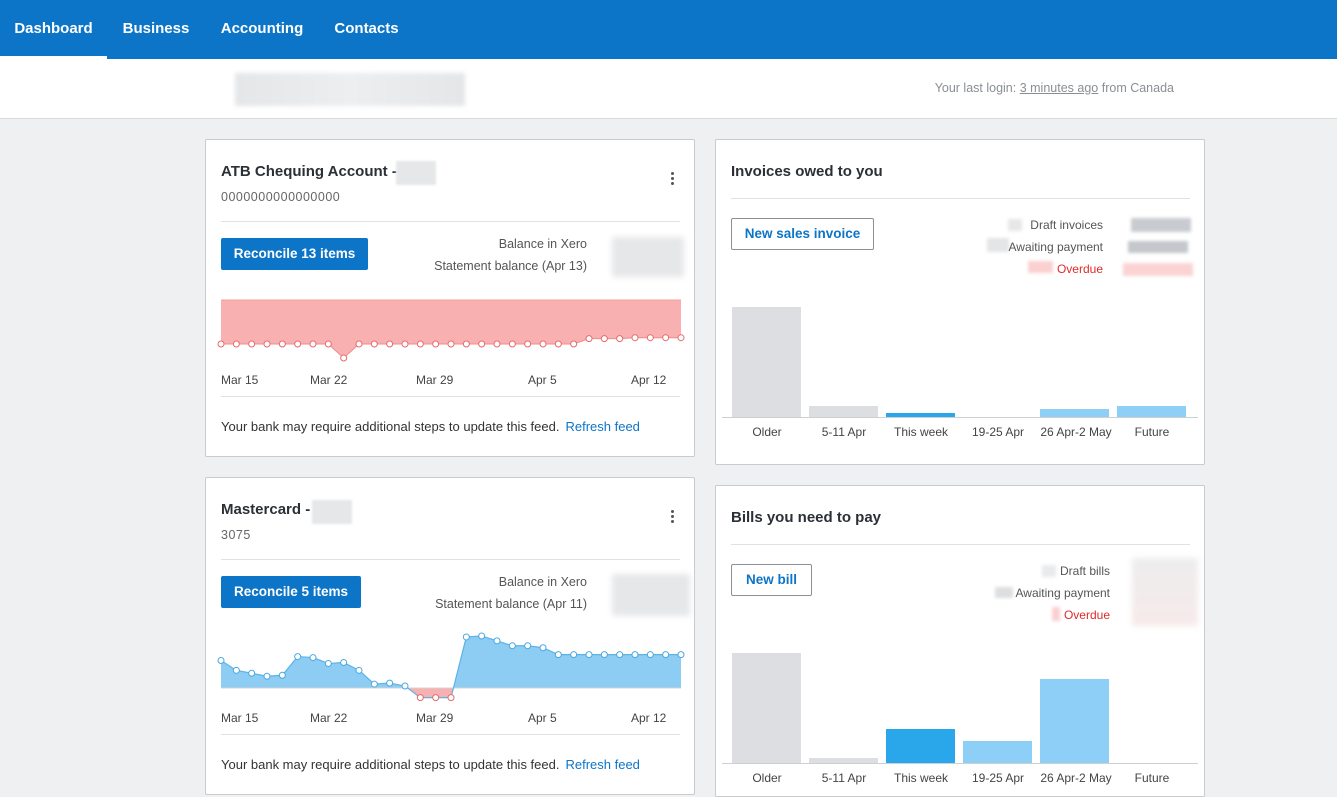 Image resolution: width=1337 pixels, height=797 pixels. Describe the element at coordinates (329, 718) in the screenshot. I see `axis-label: Mar 22` at that location.